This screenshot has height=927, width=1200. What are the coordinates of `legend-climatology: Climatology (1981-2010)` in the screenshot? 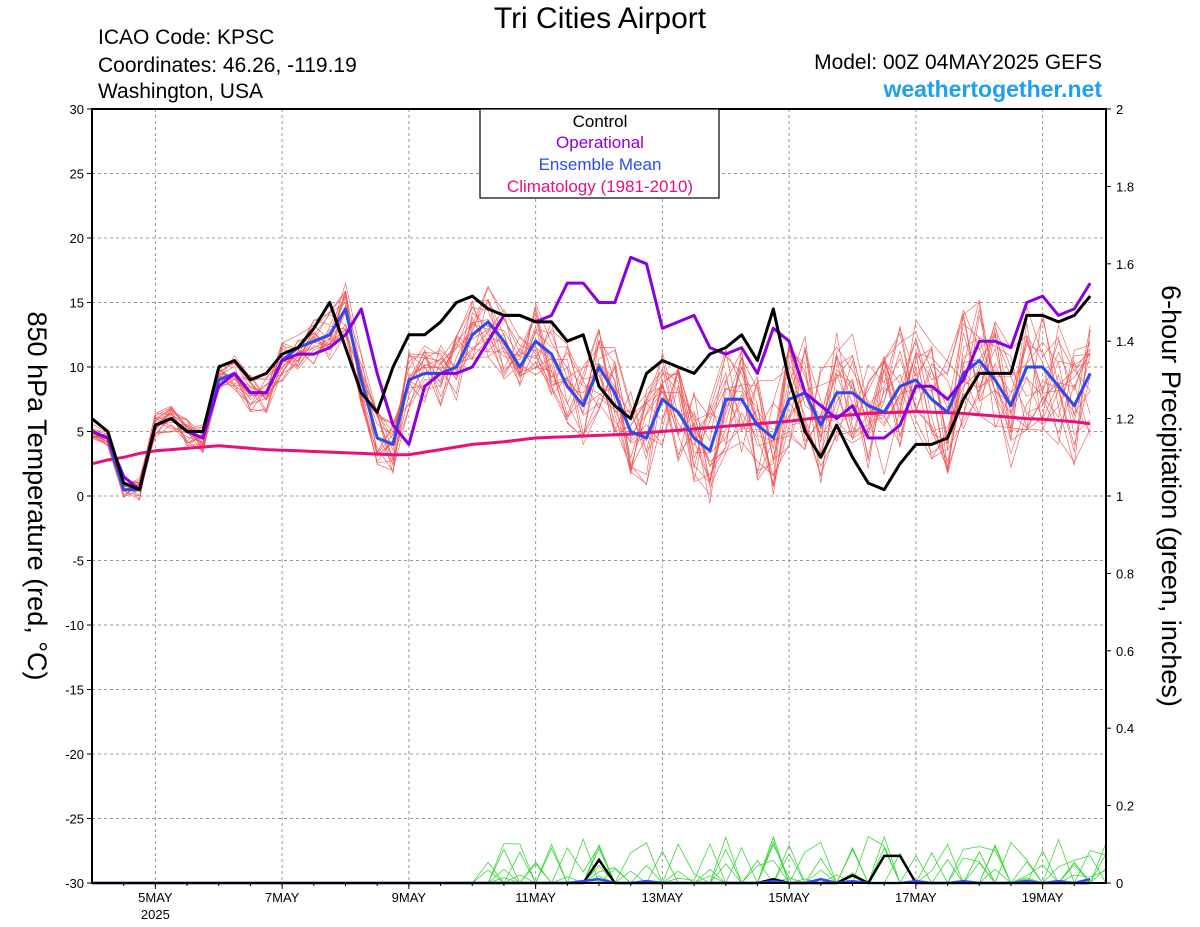 It's located at (600, 186).